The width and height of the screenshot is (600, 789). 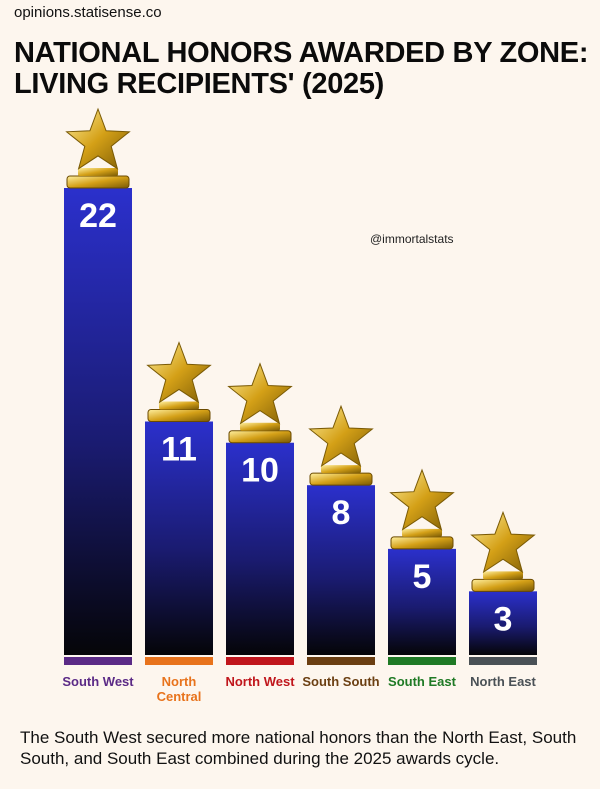 What do you see at coordinates (422, 577) in the screenshot?
I see `value-label: 5` at bounding box center [422, 577].